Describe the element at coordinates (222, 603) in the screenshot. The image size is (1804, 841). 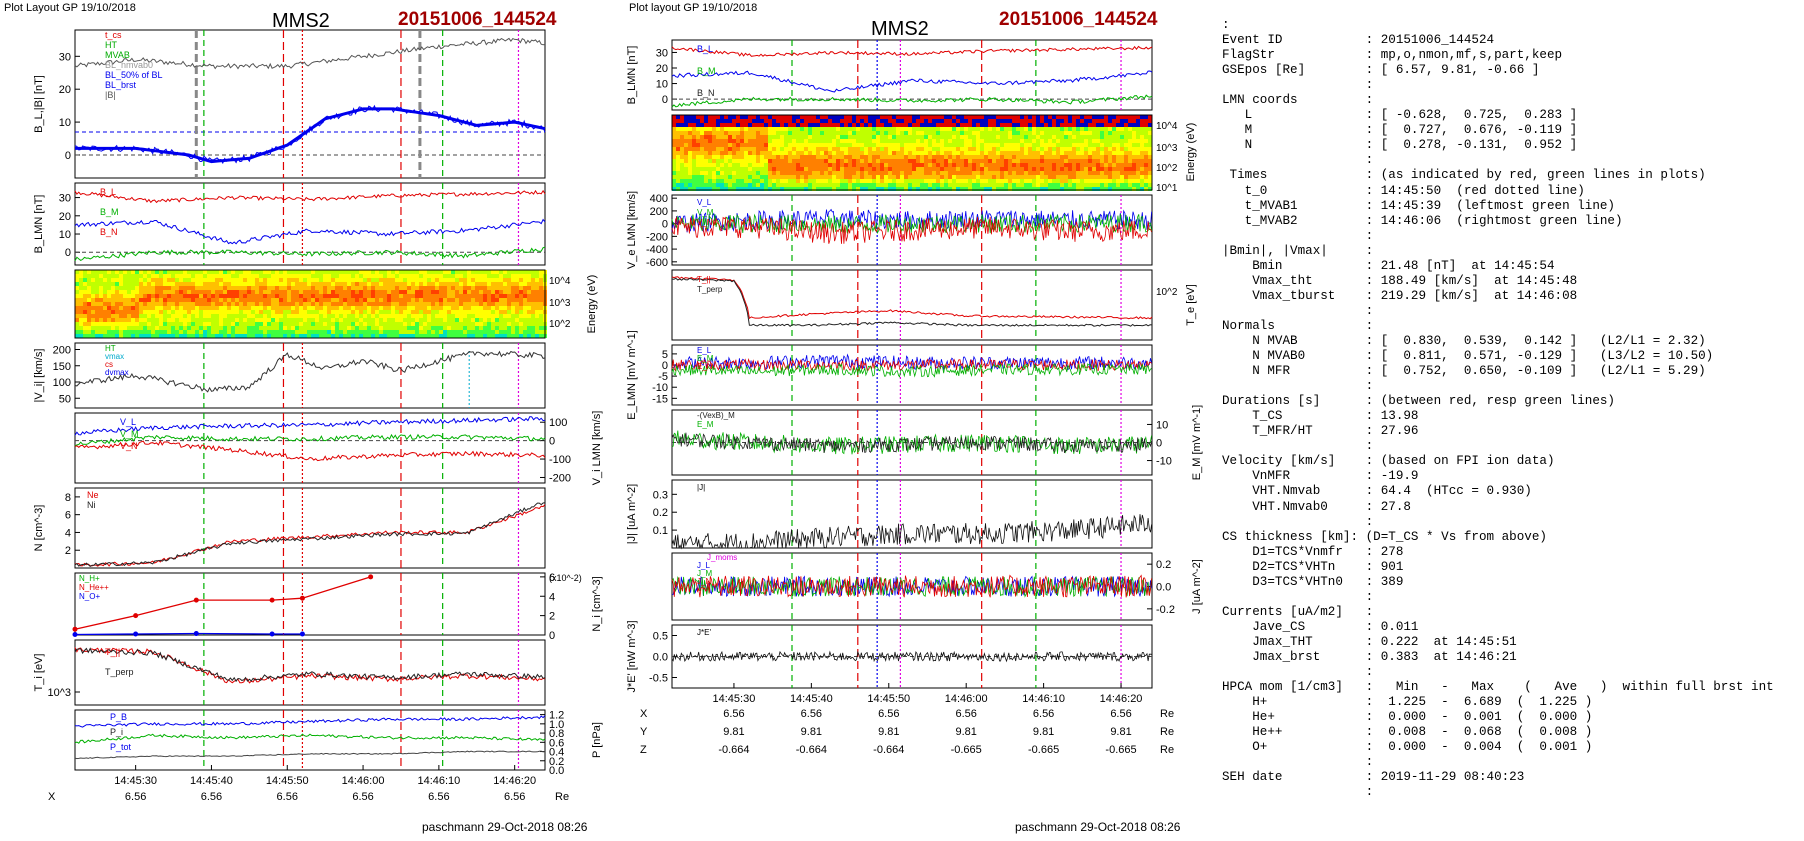
I see `series-he-plus-plus` at that location.